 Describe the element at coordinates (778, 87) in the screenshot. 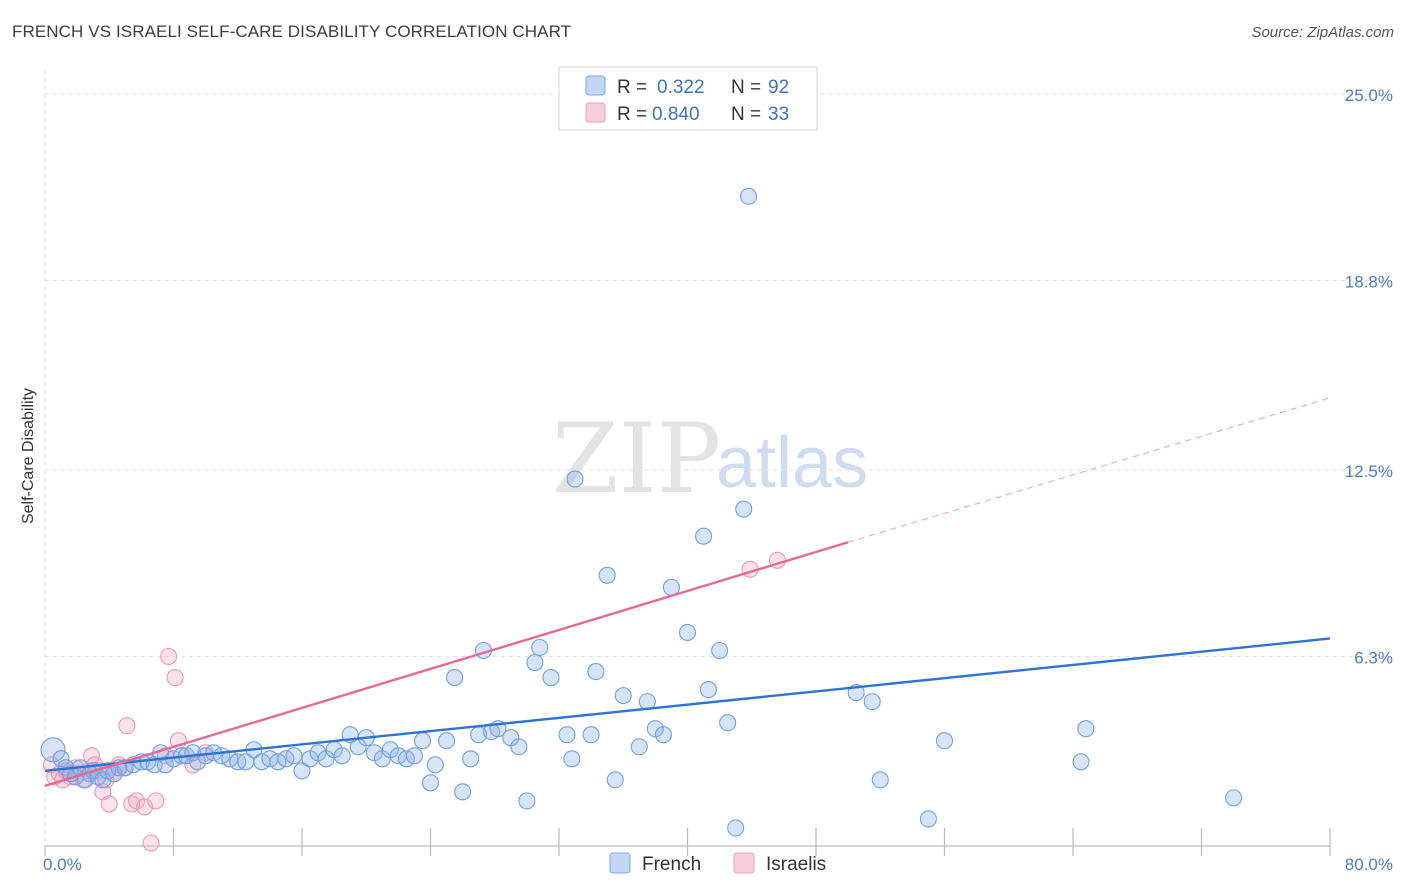

I see `legend-n-value-french: 92` at that location.